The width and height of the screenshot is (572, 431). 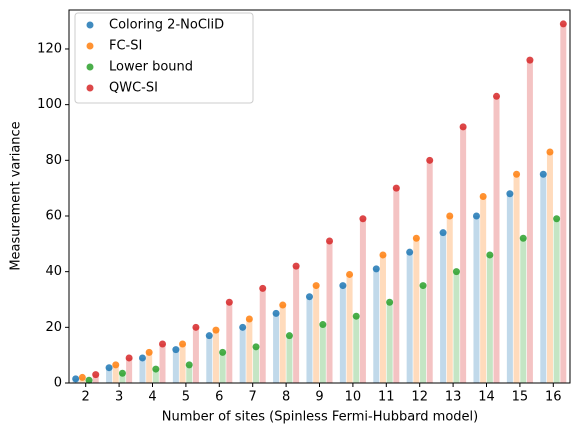 I want to click on y-tick-label: 0, so click(x=58, y=383).